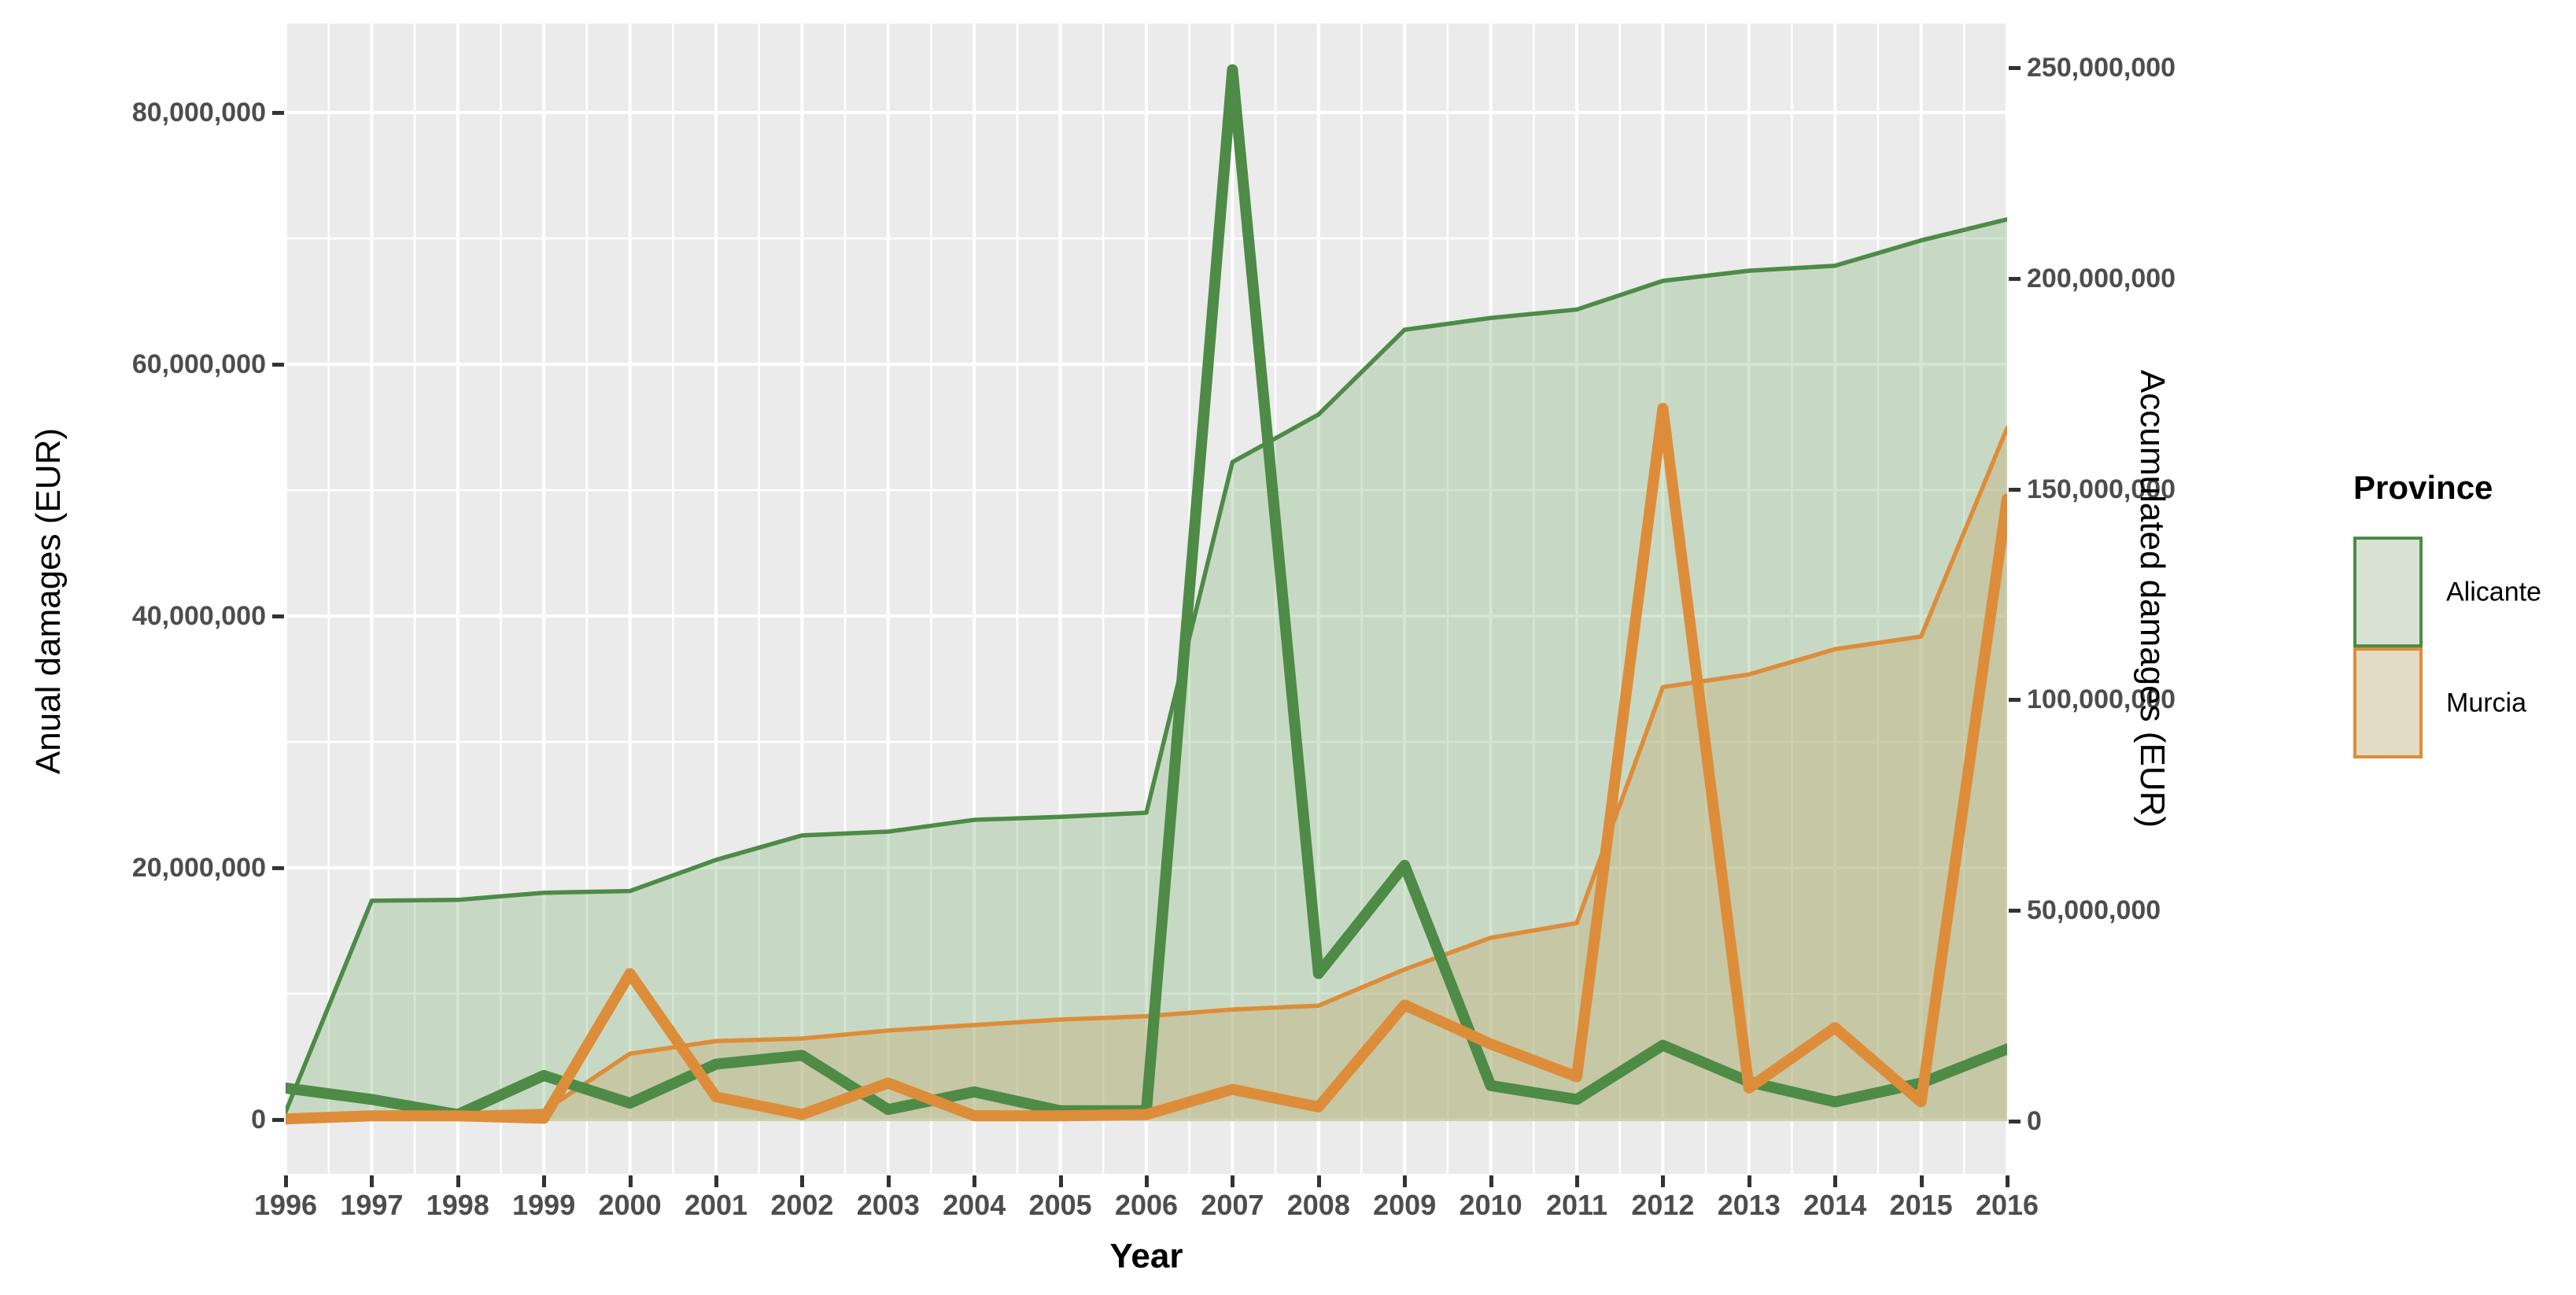 The image size is (2576, 1295). Describe the element at coordinates (286, 1205) in the screenshot. I see `x-axis-tick-label: 1996` at that location.